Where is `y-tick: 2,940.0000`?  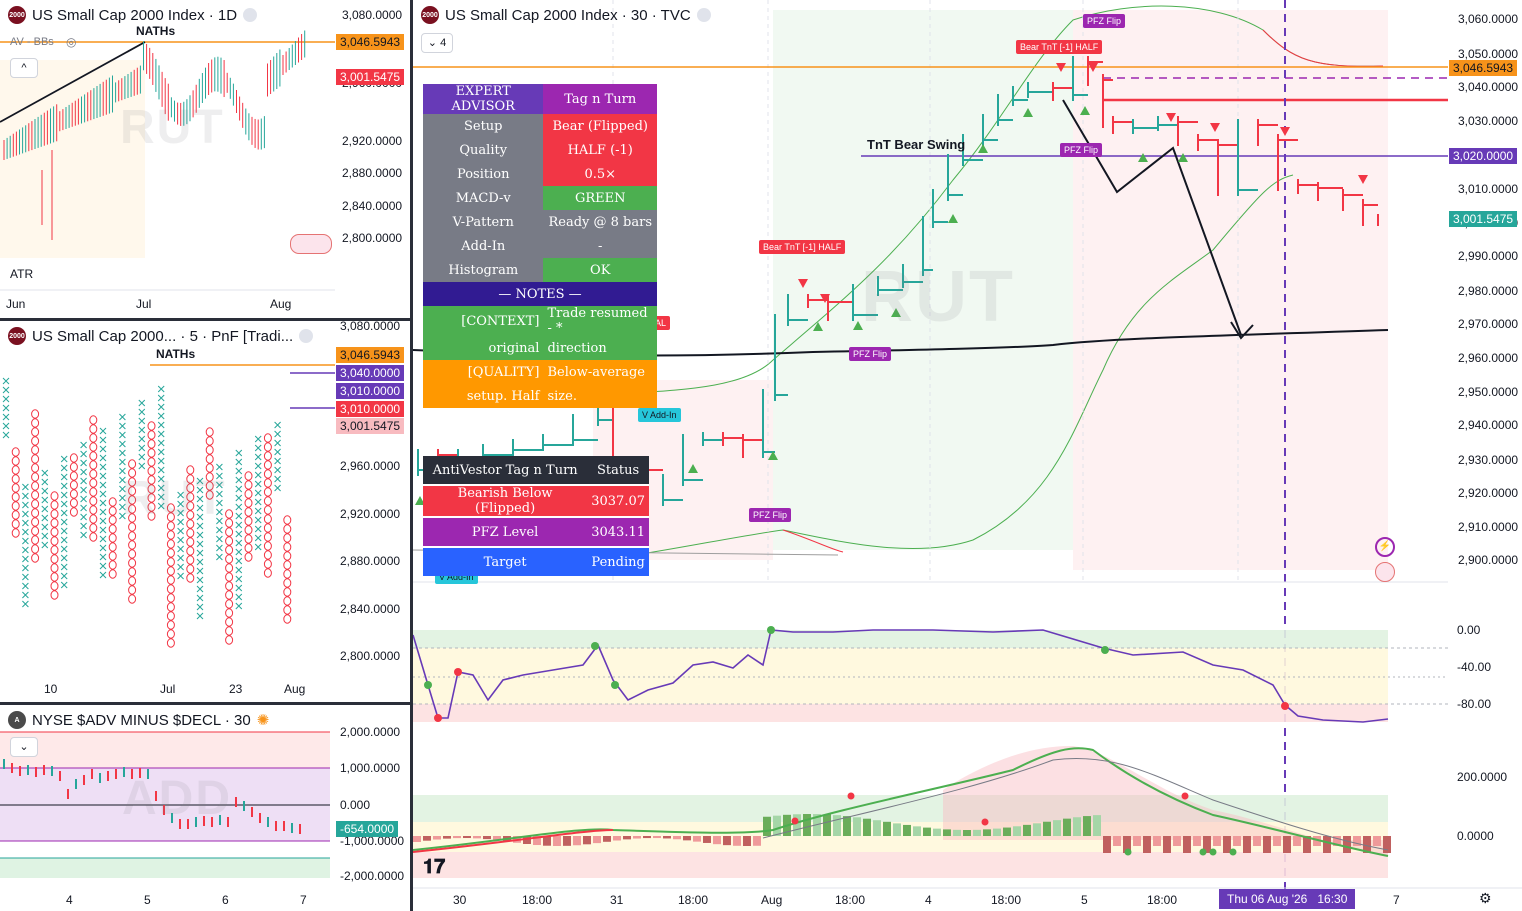 y-tick: 2,940.0000 is located at coordinates (1488, 425).